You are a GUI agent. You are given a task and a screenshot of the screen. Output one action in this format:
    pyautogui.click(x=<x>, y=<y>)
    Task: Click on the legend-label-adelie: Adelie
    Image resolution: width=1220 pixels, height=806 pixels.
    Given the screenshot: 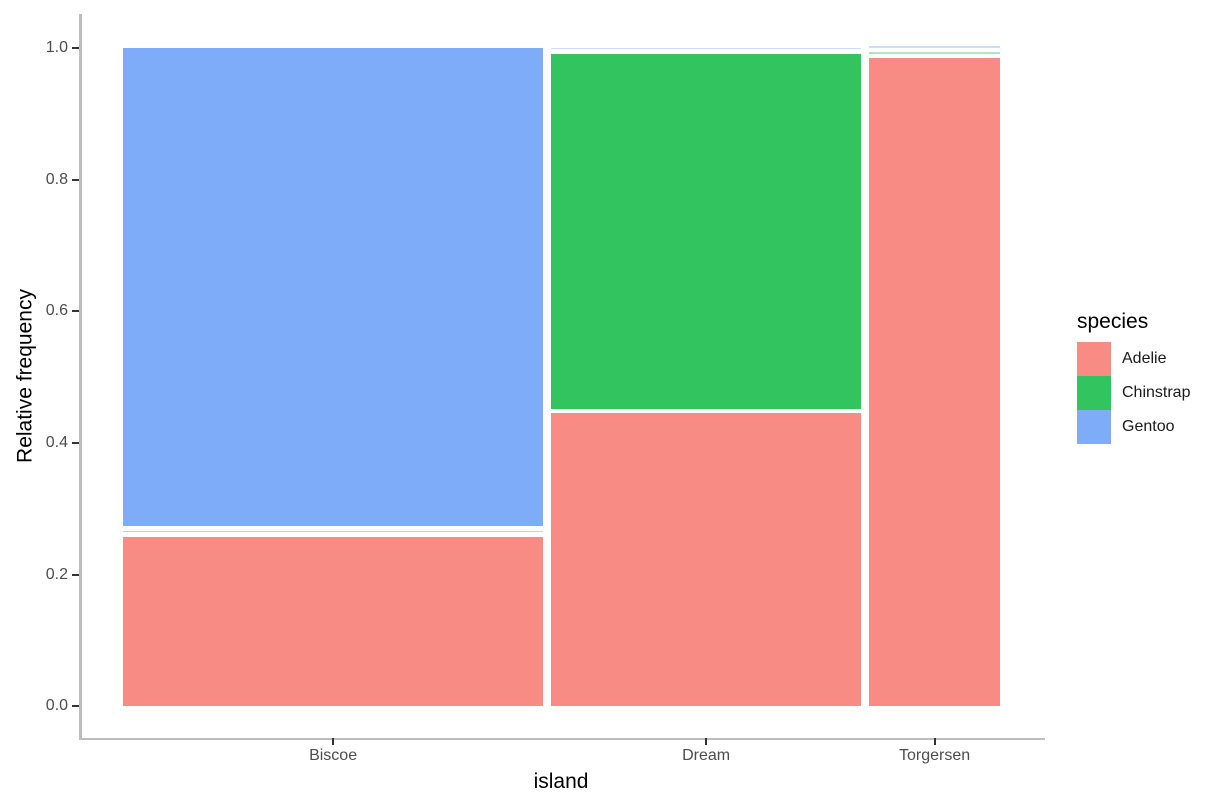 What is the action you would take?
    pyautogui.click(x=1144, y=358)
    